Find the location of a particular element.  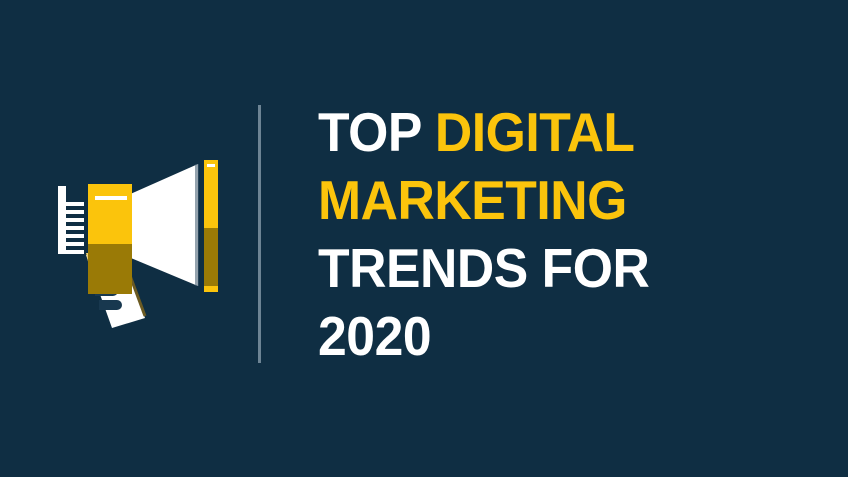

headline-line-2: MARKETING is located at coordinates (553, 200).